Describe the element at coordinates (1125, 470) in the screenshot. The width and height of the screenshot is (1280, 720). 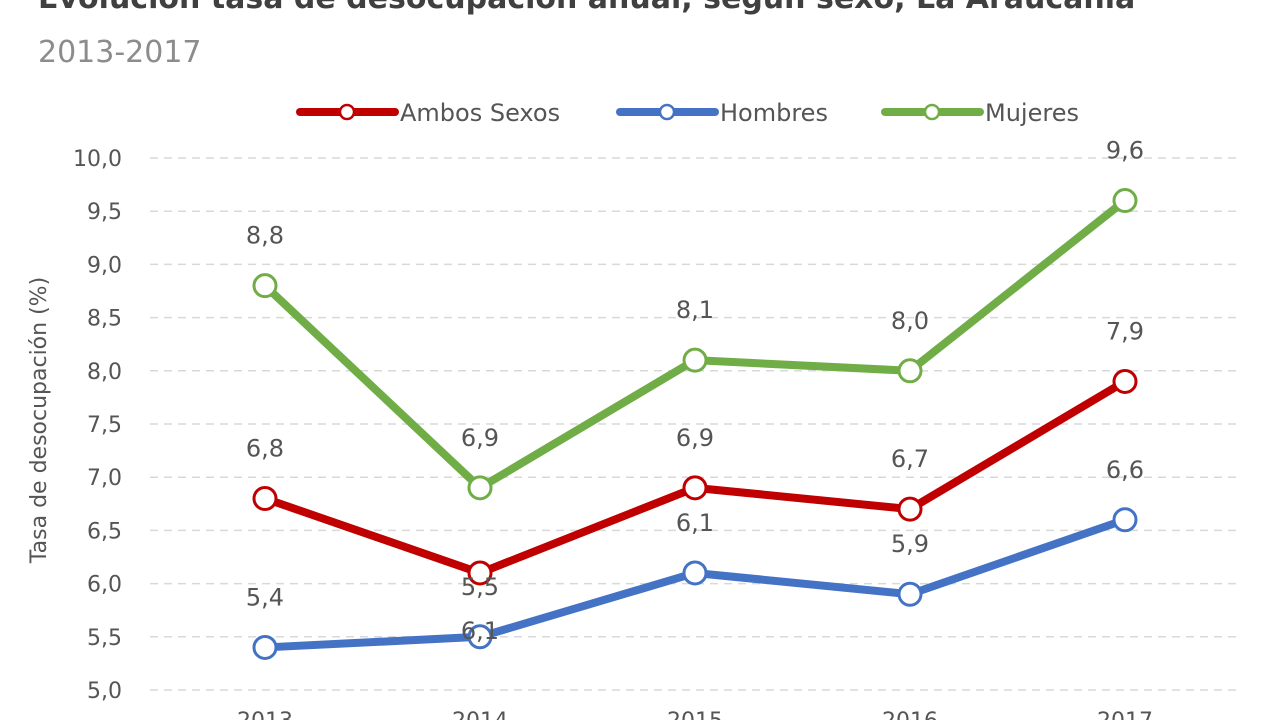
I see `data-label: 6,6` at that location.